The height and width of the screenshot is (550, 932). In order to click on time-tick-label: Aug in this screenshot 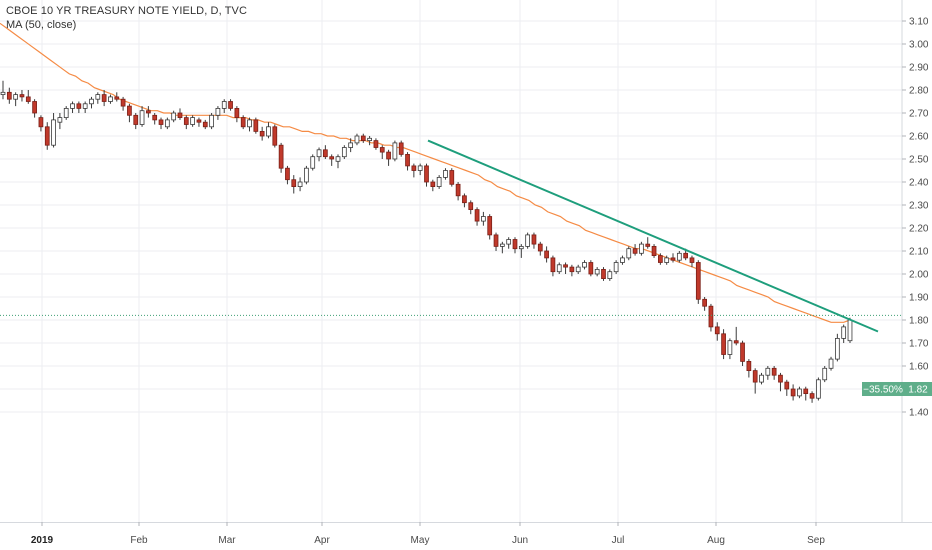, I will do `click(716, 540)`.